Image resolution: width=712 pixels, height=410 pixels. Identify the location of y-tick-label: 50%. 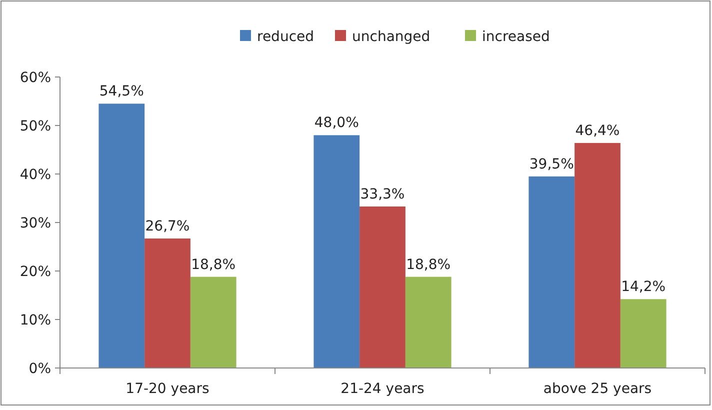
(35, 126).